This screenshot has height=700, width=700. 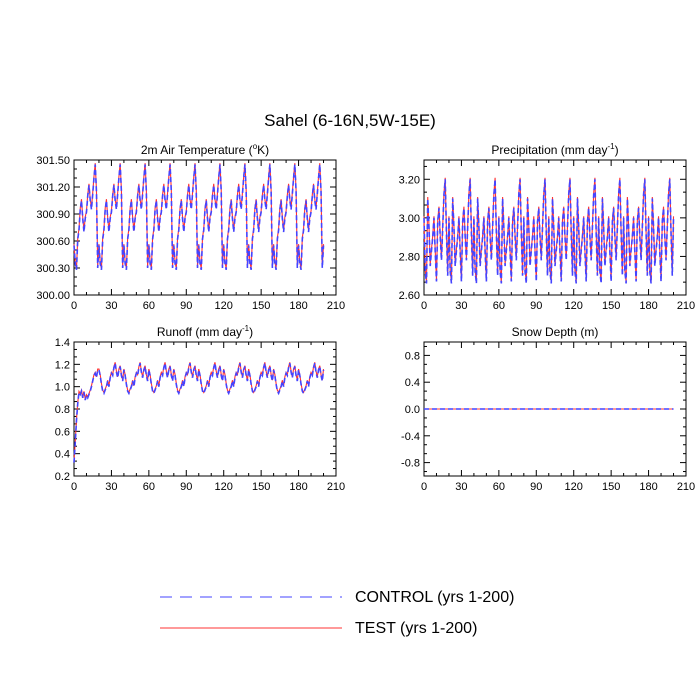 I want to click on y-tick-label: -0.4, so click(x=410, y=437).